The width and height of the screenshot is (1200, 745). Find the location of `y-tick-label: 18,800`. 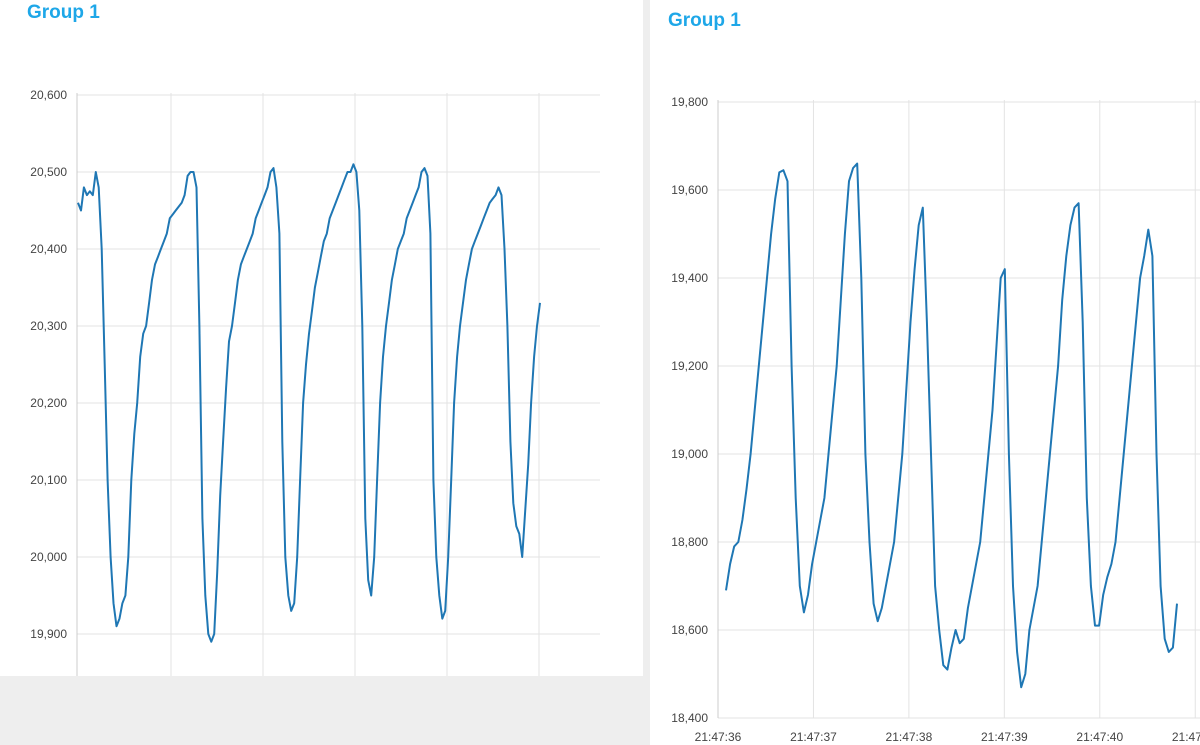

y-tick-label: 18,800 is located at coordinates (689, 542).